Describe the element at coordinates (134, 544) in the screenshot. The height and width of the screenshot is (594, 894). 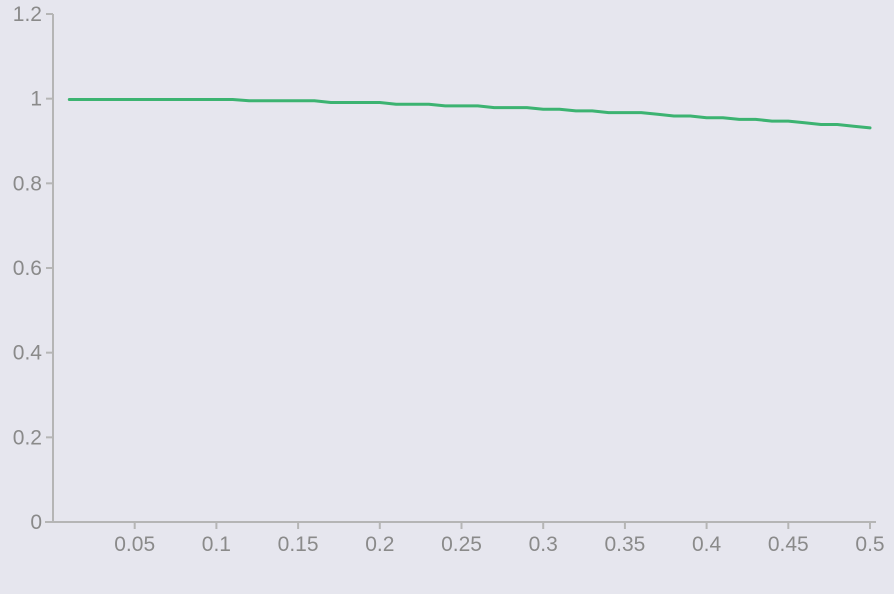
I see `x-tick-label: 0.05` at that location.